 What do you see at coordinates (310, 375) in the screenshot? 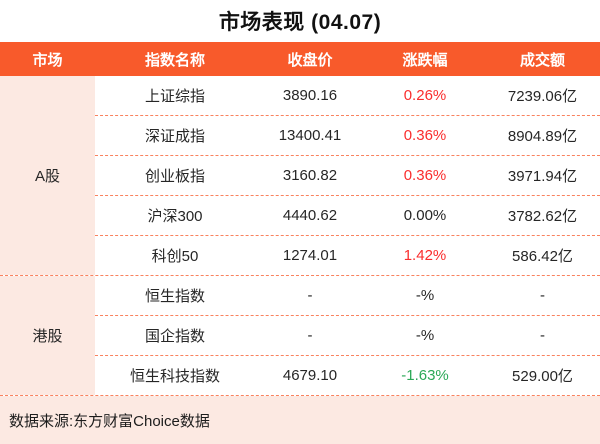
I see `close-price: 4679.10` at bounding box center [310, 375].